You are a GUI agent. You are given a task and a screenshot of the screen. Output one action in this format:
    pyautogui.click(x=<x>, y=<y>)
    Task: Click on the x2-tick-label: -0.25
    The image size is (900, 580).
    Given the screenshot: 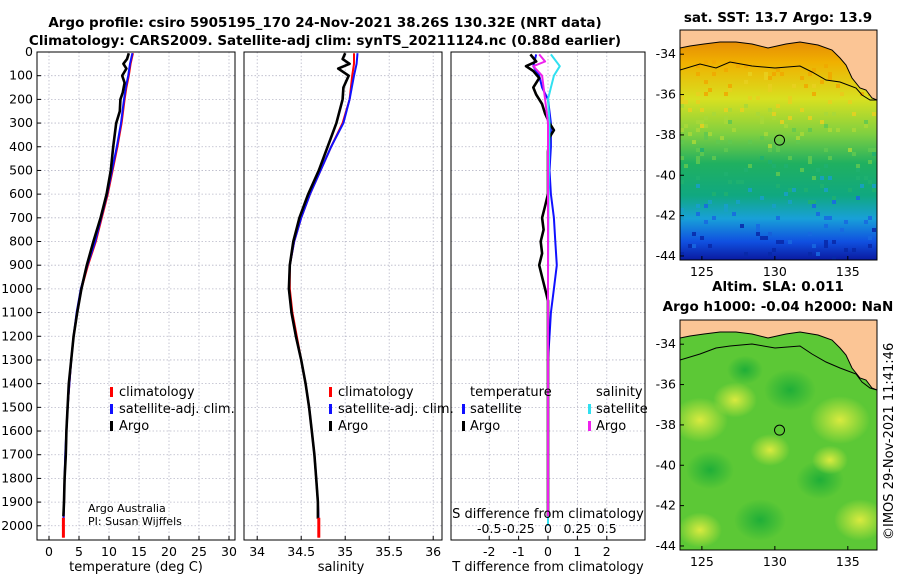 What is the action you would take?
    pyautogui.click(x=518, y=528)
    